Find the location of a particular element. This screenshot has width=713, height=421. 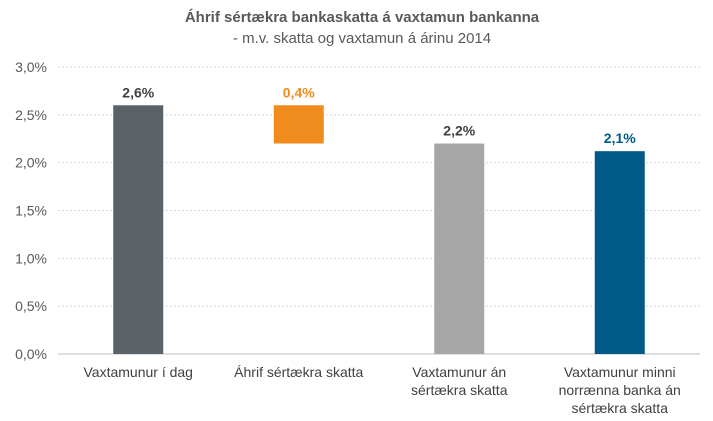

y-tick-label: 1,5% is located at coordinates (31, 211).